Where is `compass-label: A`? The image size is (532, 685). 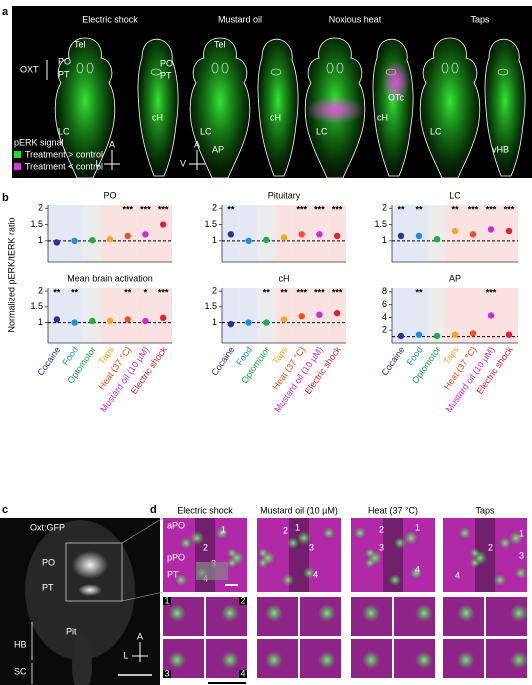
compass-label: A is located at coordinates (197, 144).